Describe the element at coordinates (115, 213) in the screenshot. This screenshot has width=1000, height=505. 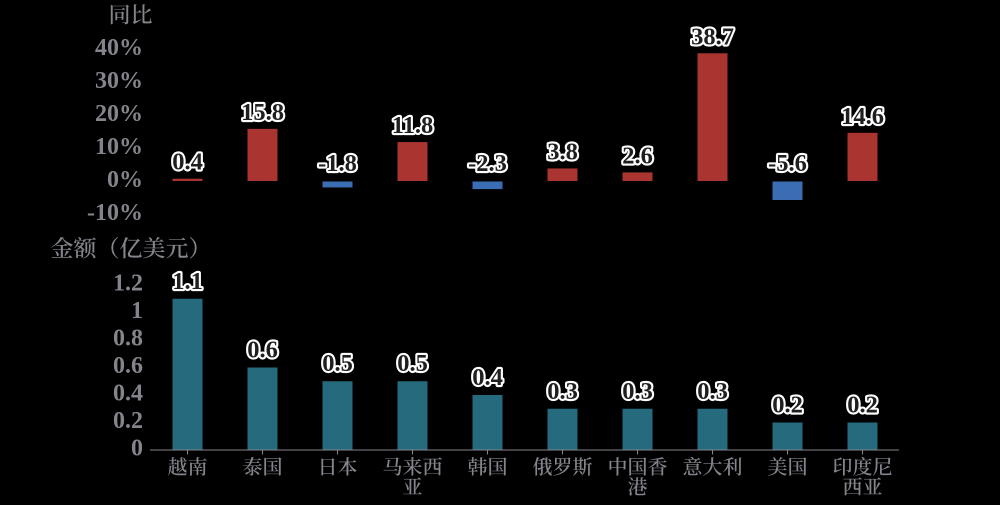
I see `svg-text: -10%` at that location.